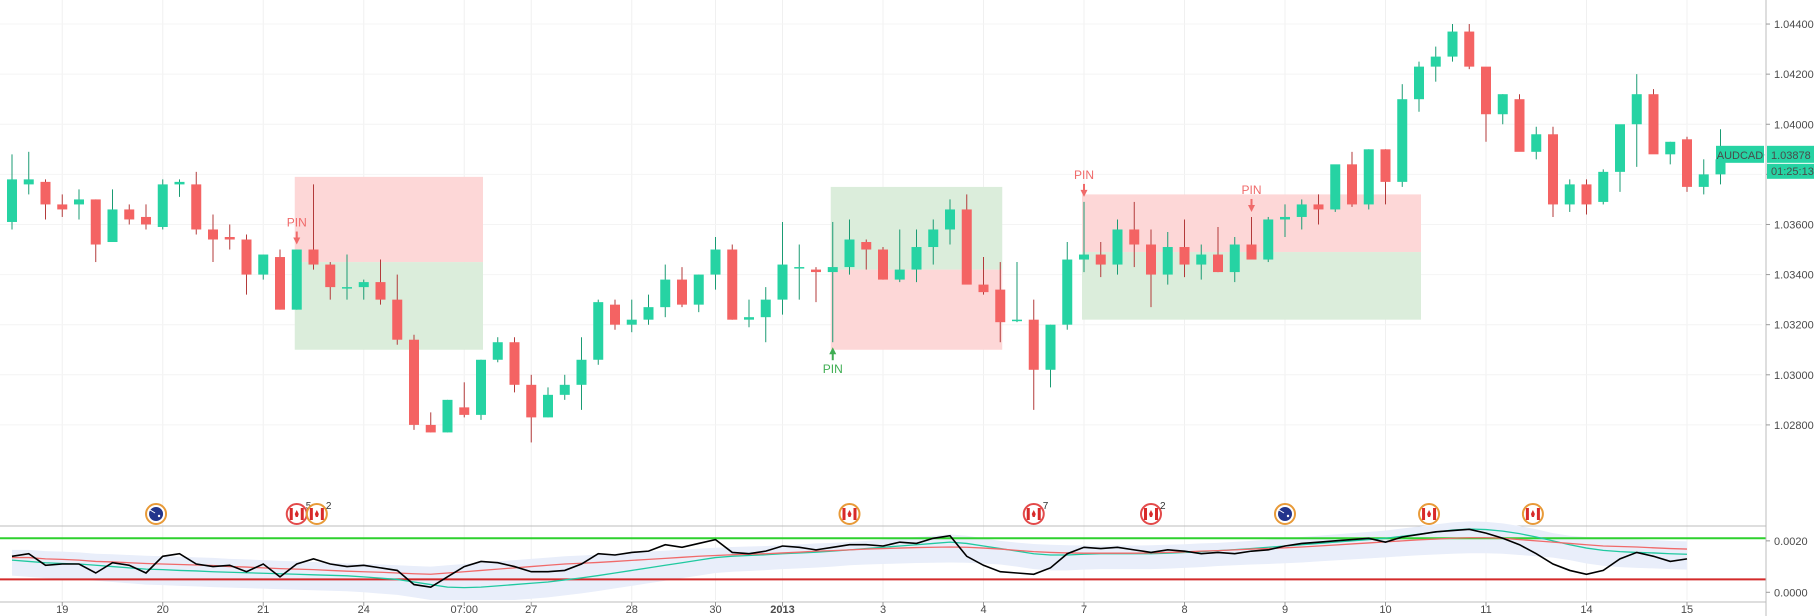  Describe the element at coordinates (1035, 513) in the screenshot. I see `event-badge: 7` at that location.